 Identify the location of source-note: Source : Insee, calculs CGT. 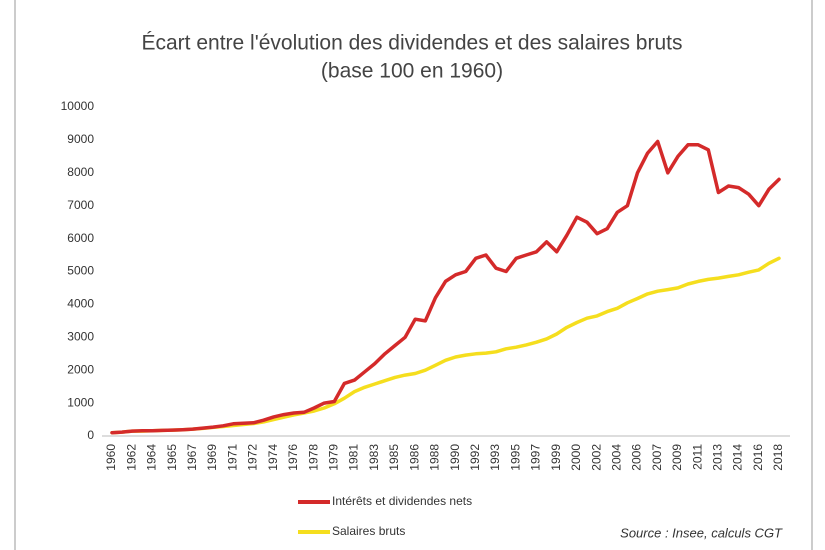
(701, 532).